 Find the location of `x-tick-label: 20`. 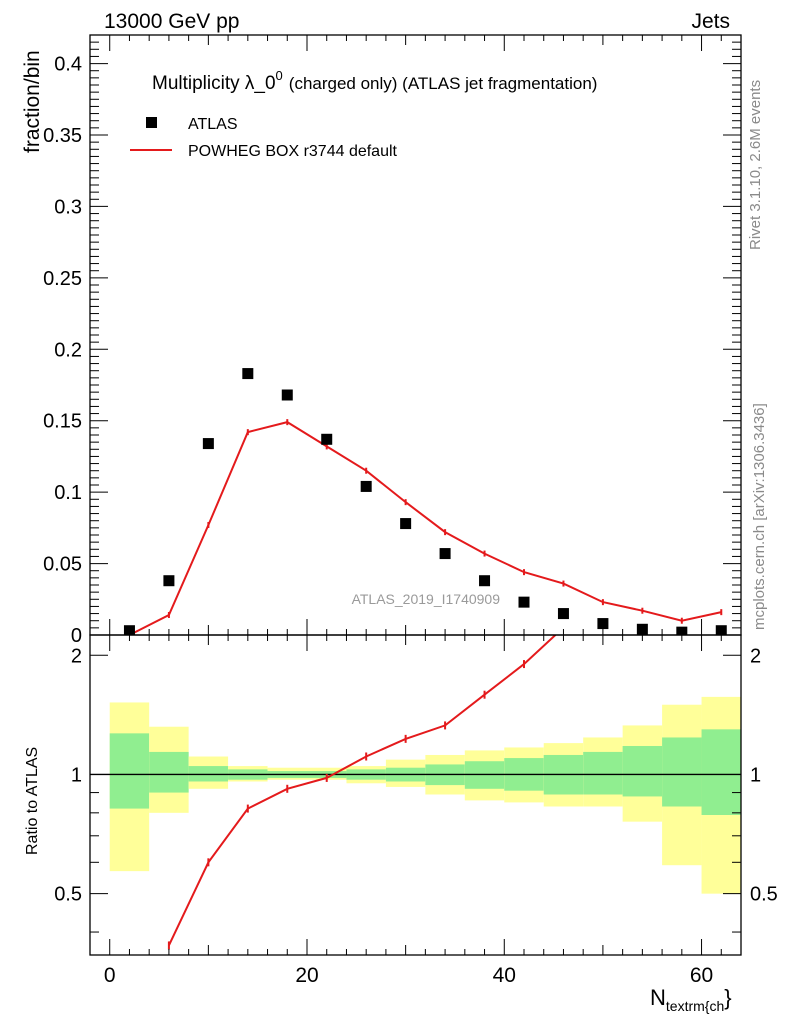

x-tick-label: 20 is located at coordinates (306, 975).